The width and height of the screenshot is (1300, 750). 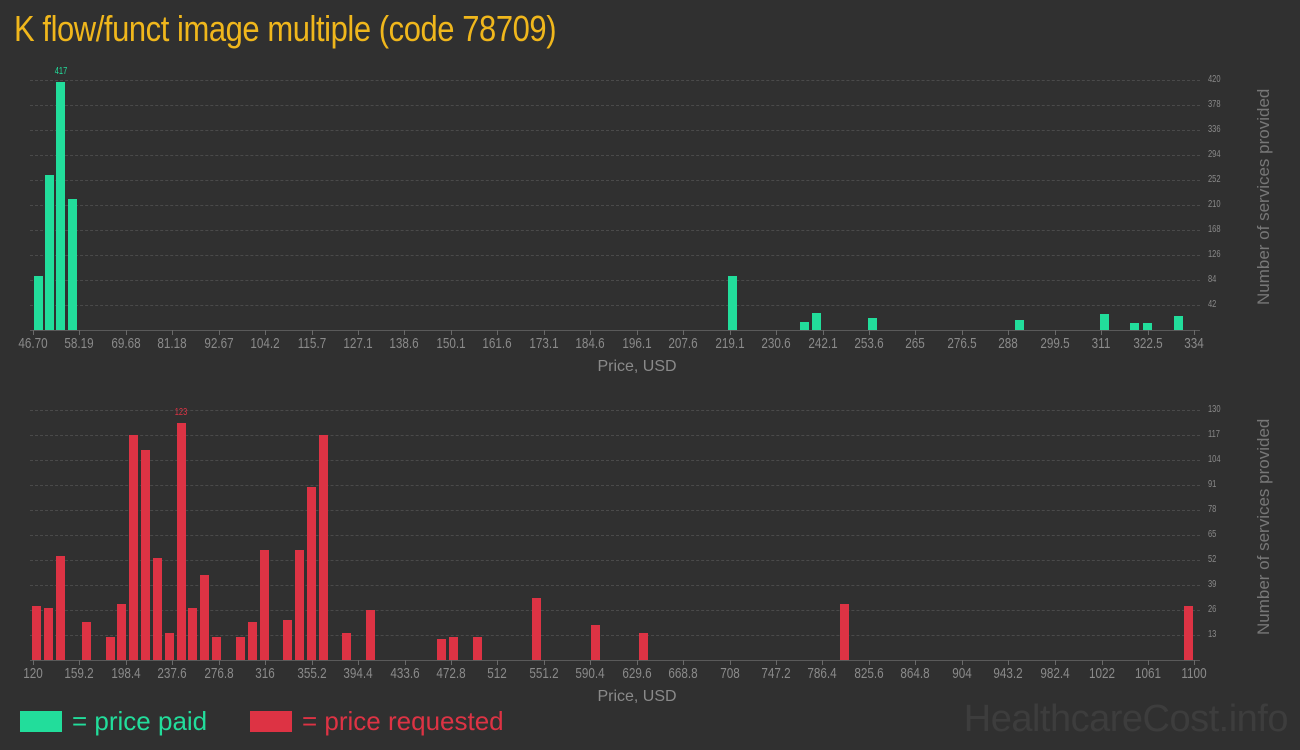 I want to click on y-tick-label: 65, so click(x=1212, y=534).